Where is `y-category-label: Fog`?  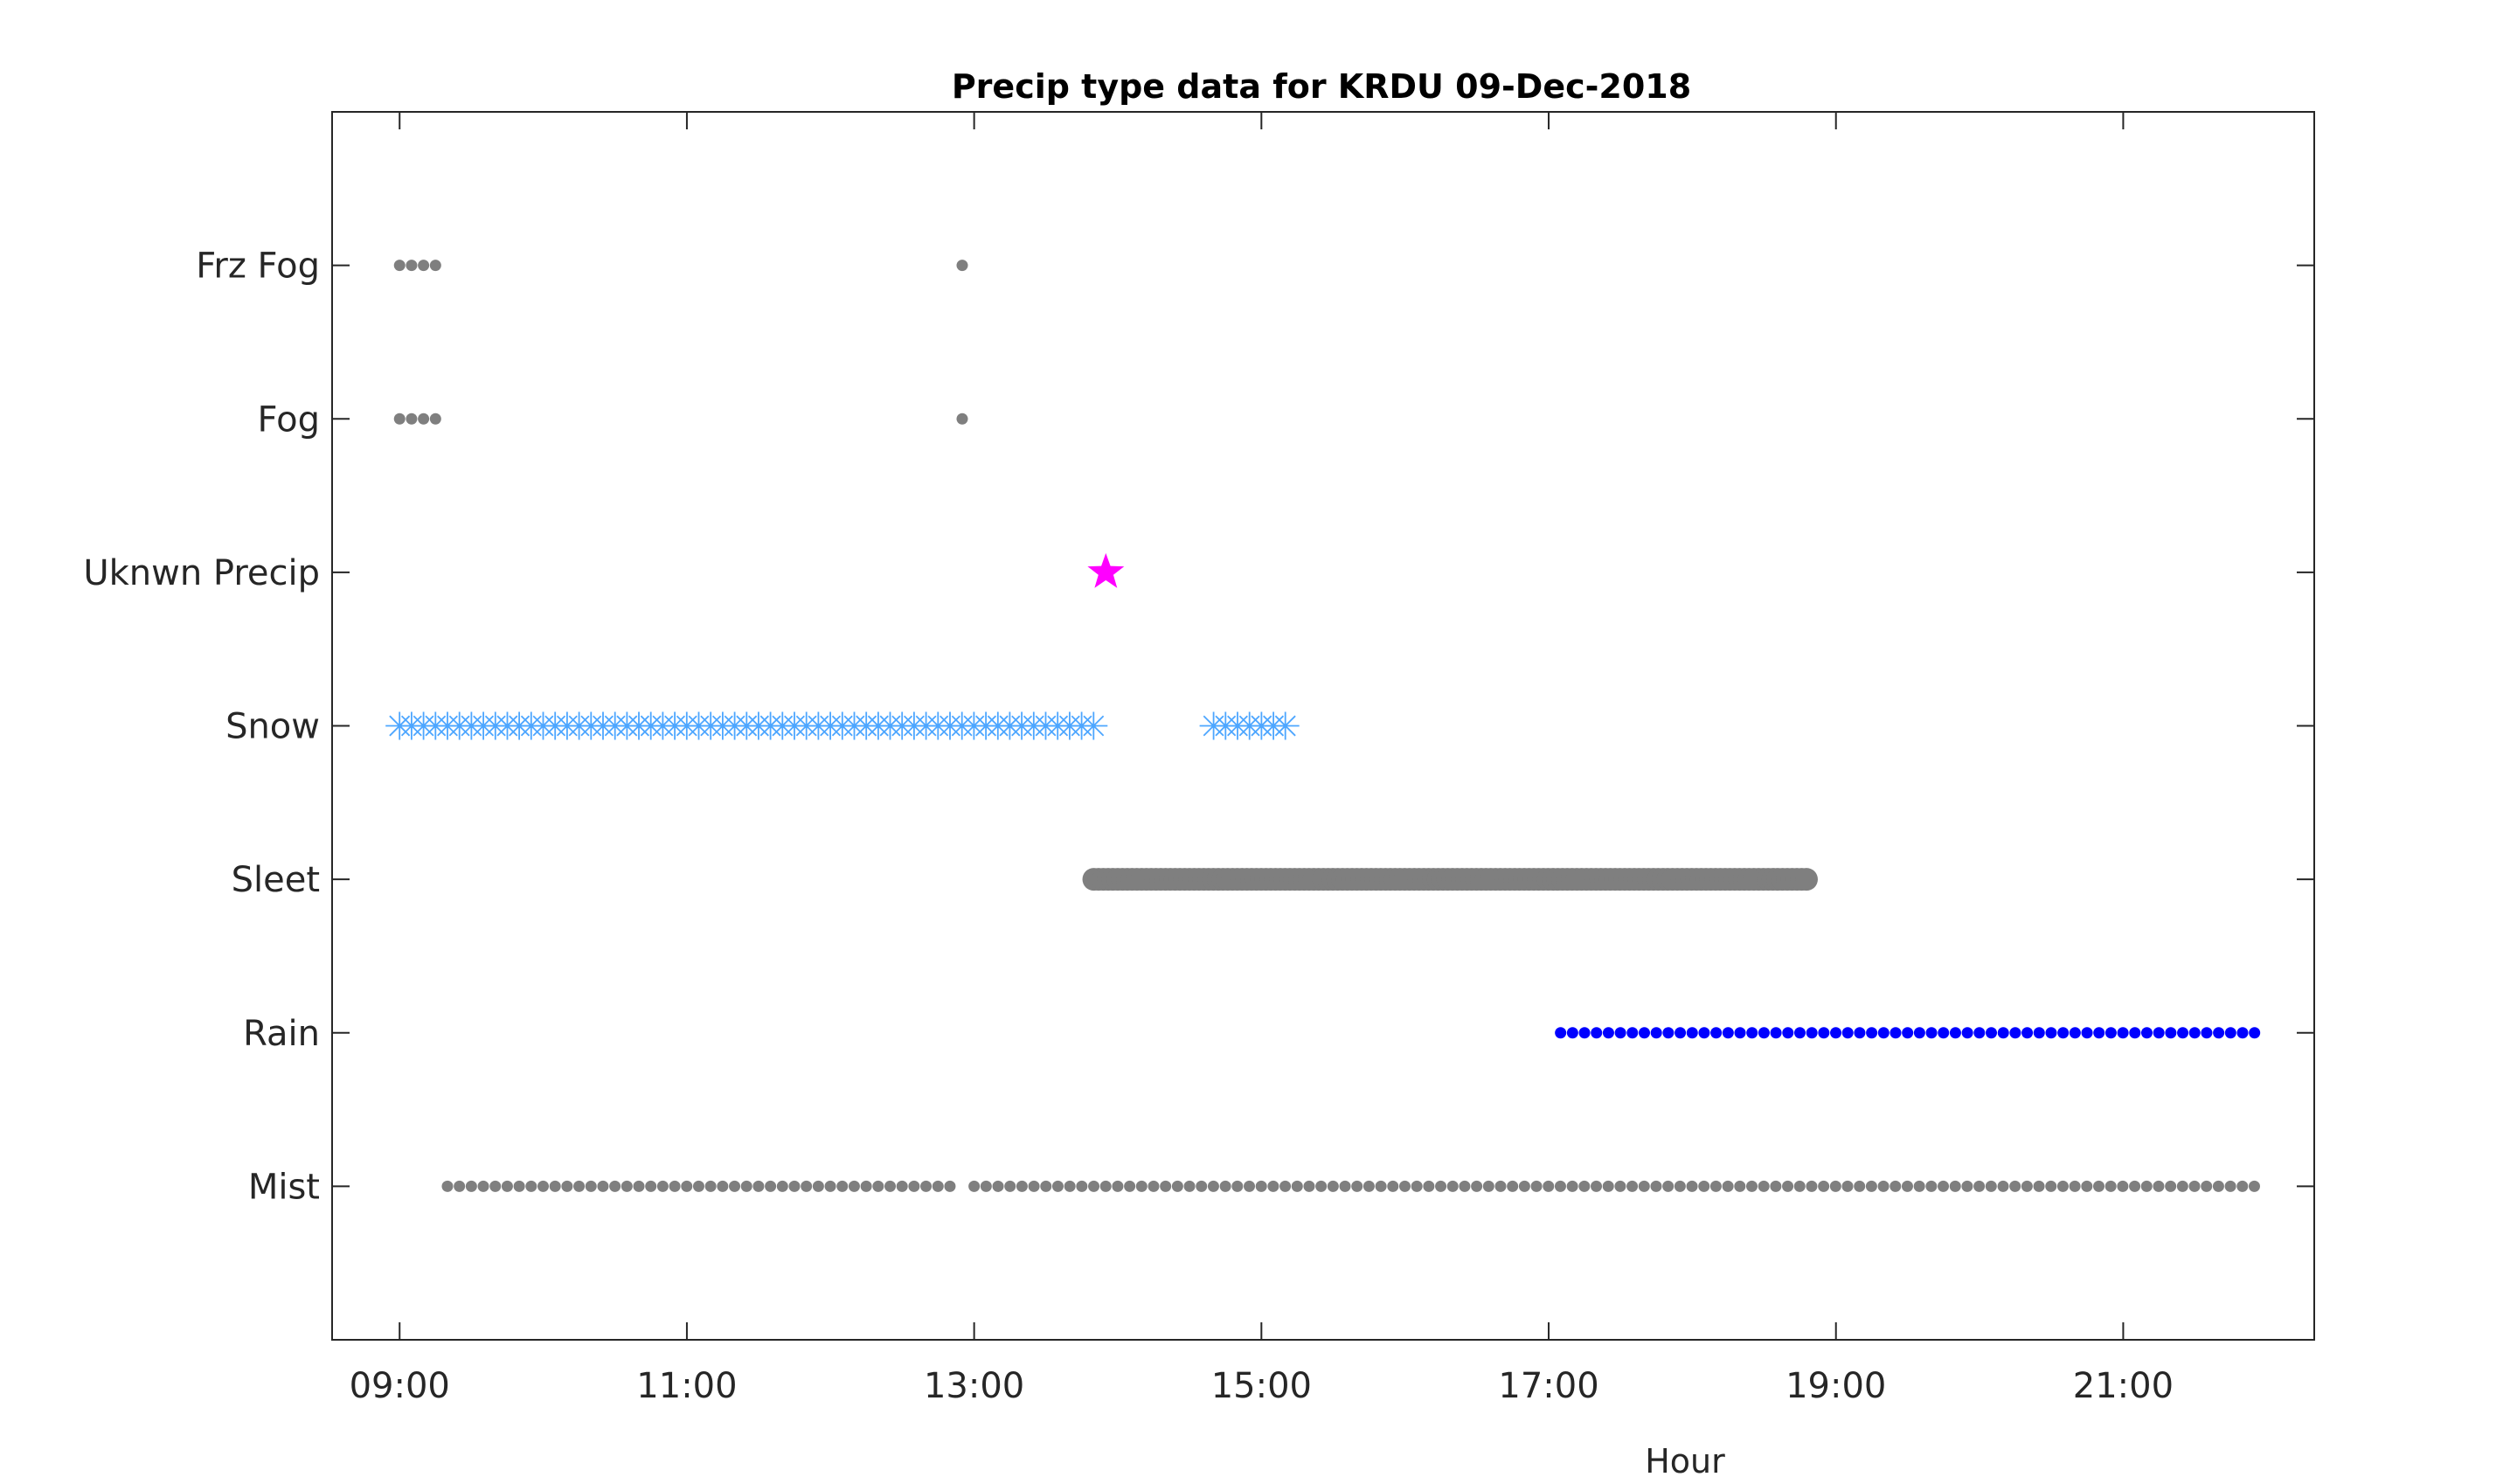
y-category-label: Fog is located at coordinates (289, 419).